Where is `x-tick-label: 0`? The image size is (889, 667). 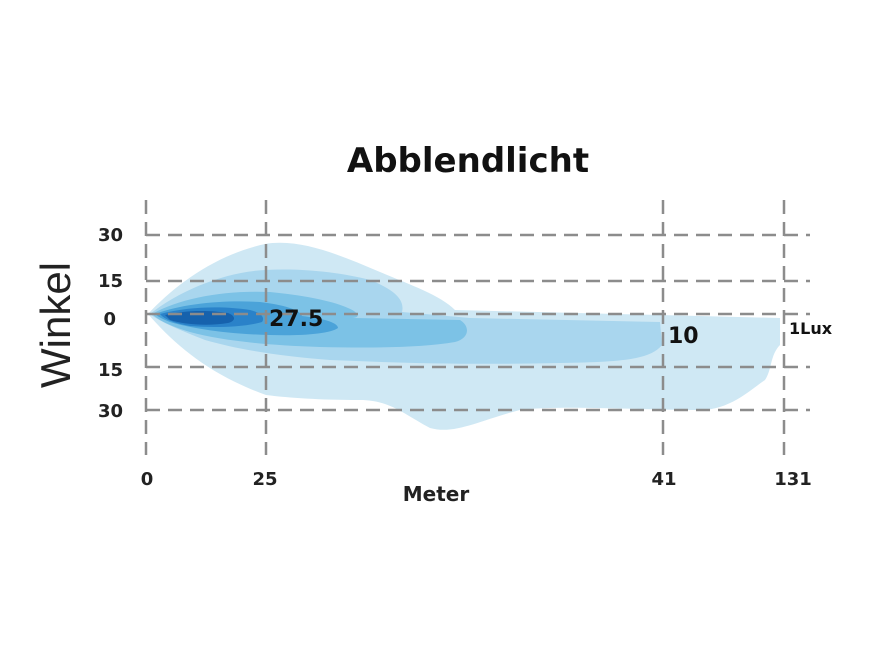 x-tick-label: 0 is located at coordinates (147, 479).